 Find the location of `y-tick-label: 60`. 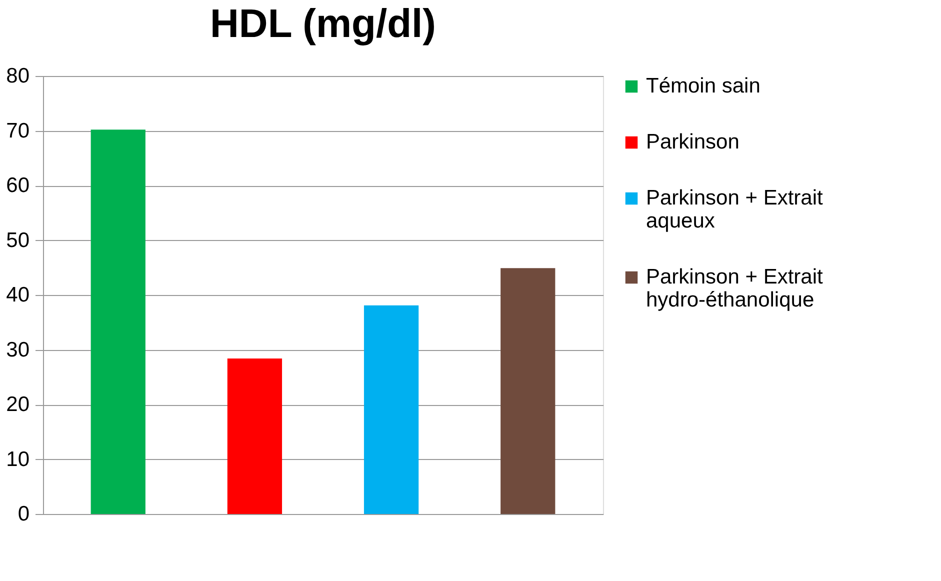

y-tick-label: 60 is located at coordinates (18, 185).